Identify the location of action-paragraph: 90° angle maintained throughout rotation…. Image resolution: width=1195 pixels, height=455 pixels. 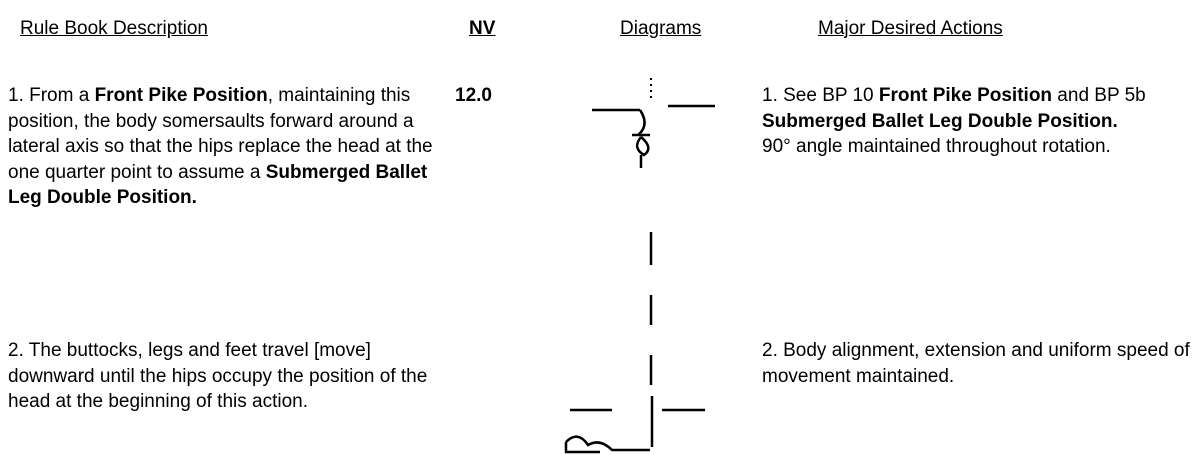
(977, 147).